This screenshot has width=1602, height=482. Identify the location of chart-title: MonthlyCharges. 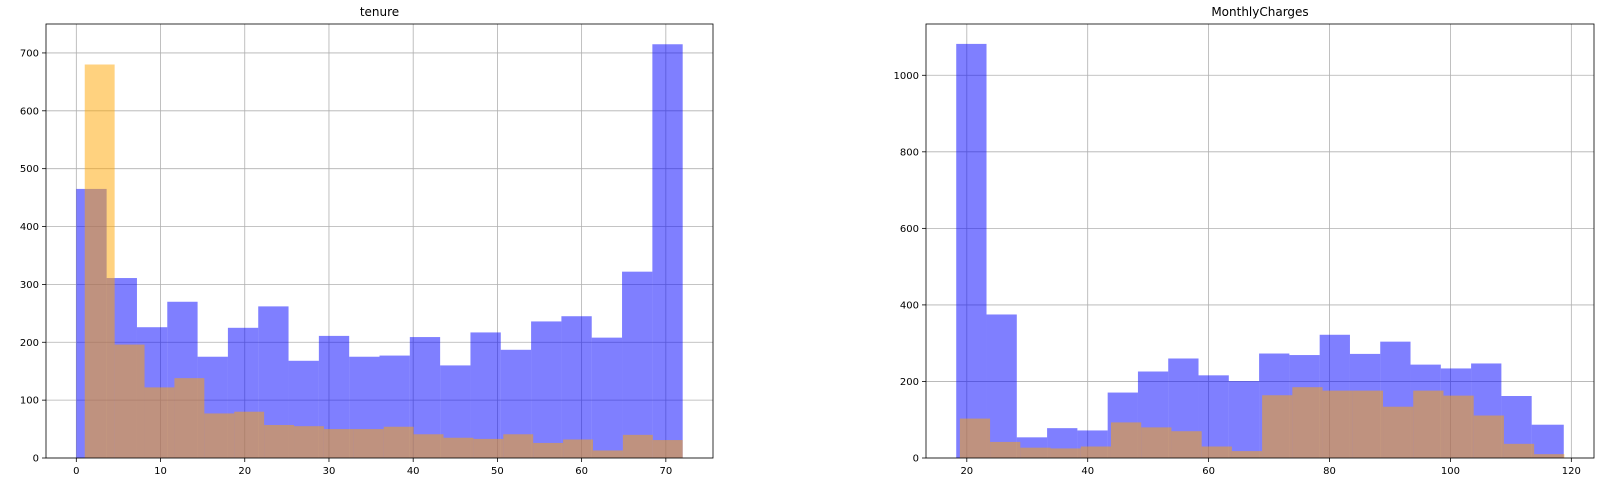
(1259, 12).